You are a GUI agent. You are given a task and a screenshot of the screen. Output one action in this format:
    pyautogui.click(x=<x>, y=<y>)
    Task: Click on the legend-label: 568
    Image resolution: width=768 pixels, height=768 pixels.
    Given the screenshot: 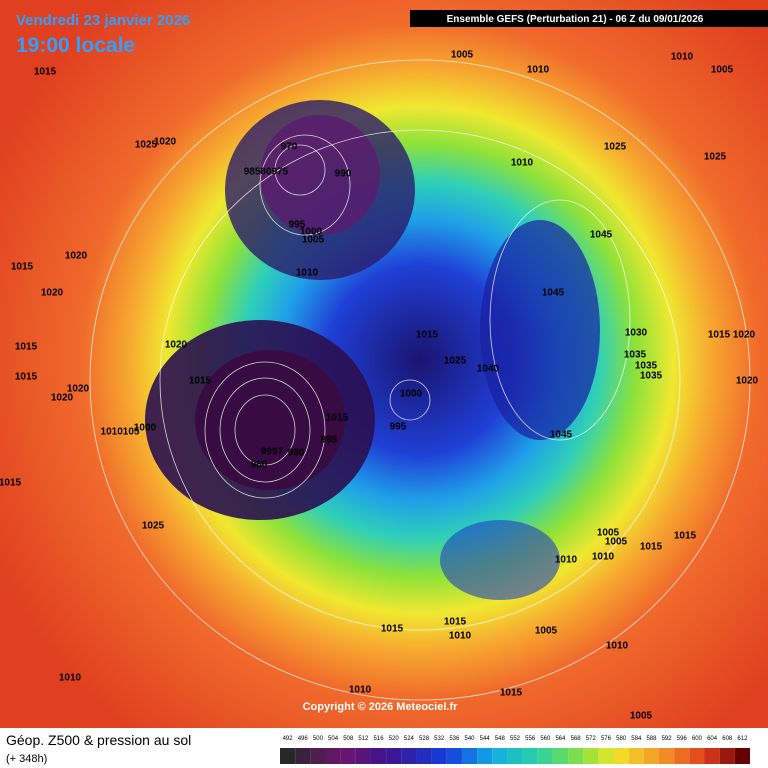 What is the action you would take?
    pyautogui.click(x=576, y=739)
    